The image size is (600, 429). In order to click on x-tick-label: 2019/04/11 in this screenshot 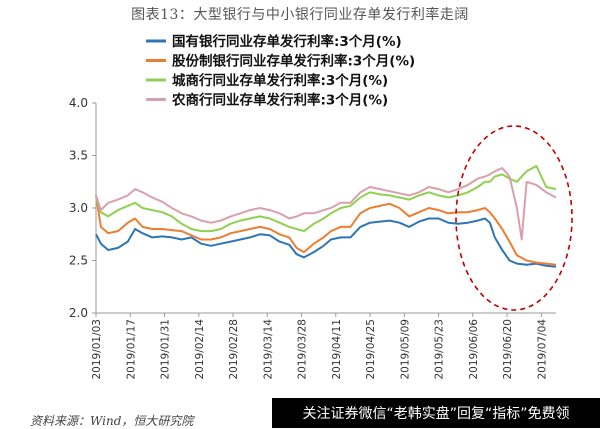, I will do `click(337, 349)`.